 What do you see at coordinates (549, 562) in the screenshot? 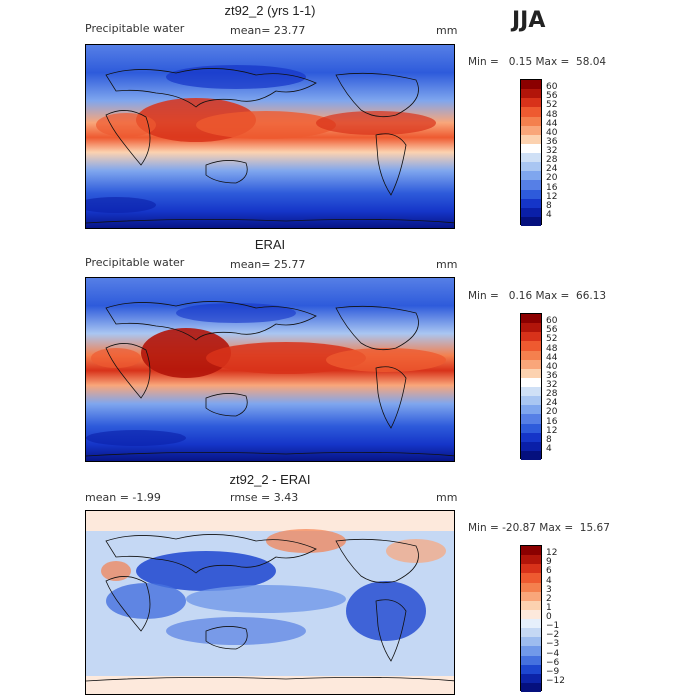
I see `colorbar-tick-label: 9` at bounding box center [549, 562].